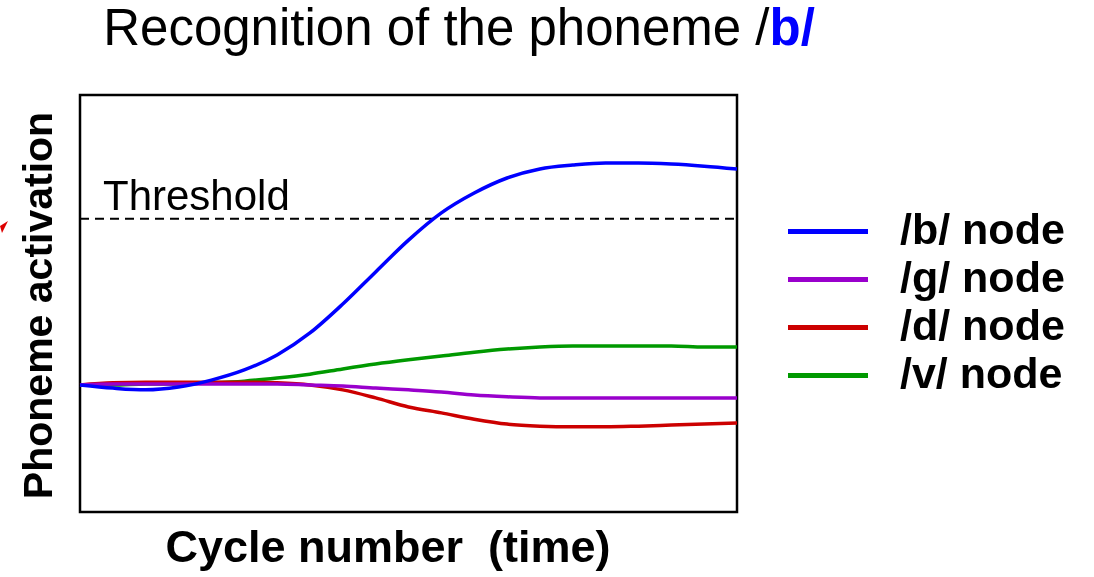  What do you see at coordinates (982, 276) in the screenshot?
I see `legend-label: /g/ node` at bounding box center [982, 276].